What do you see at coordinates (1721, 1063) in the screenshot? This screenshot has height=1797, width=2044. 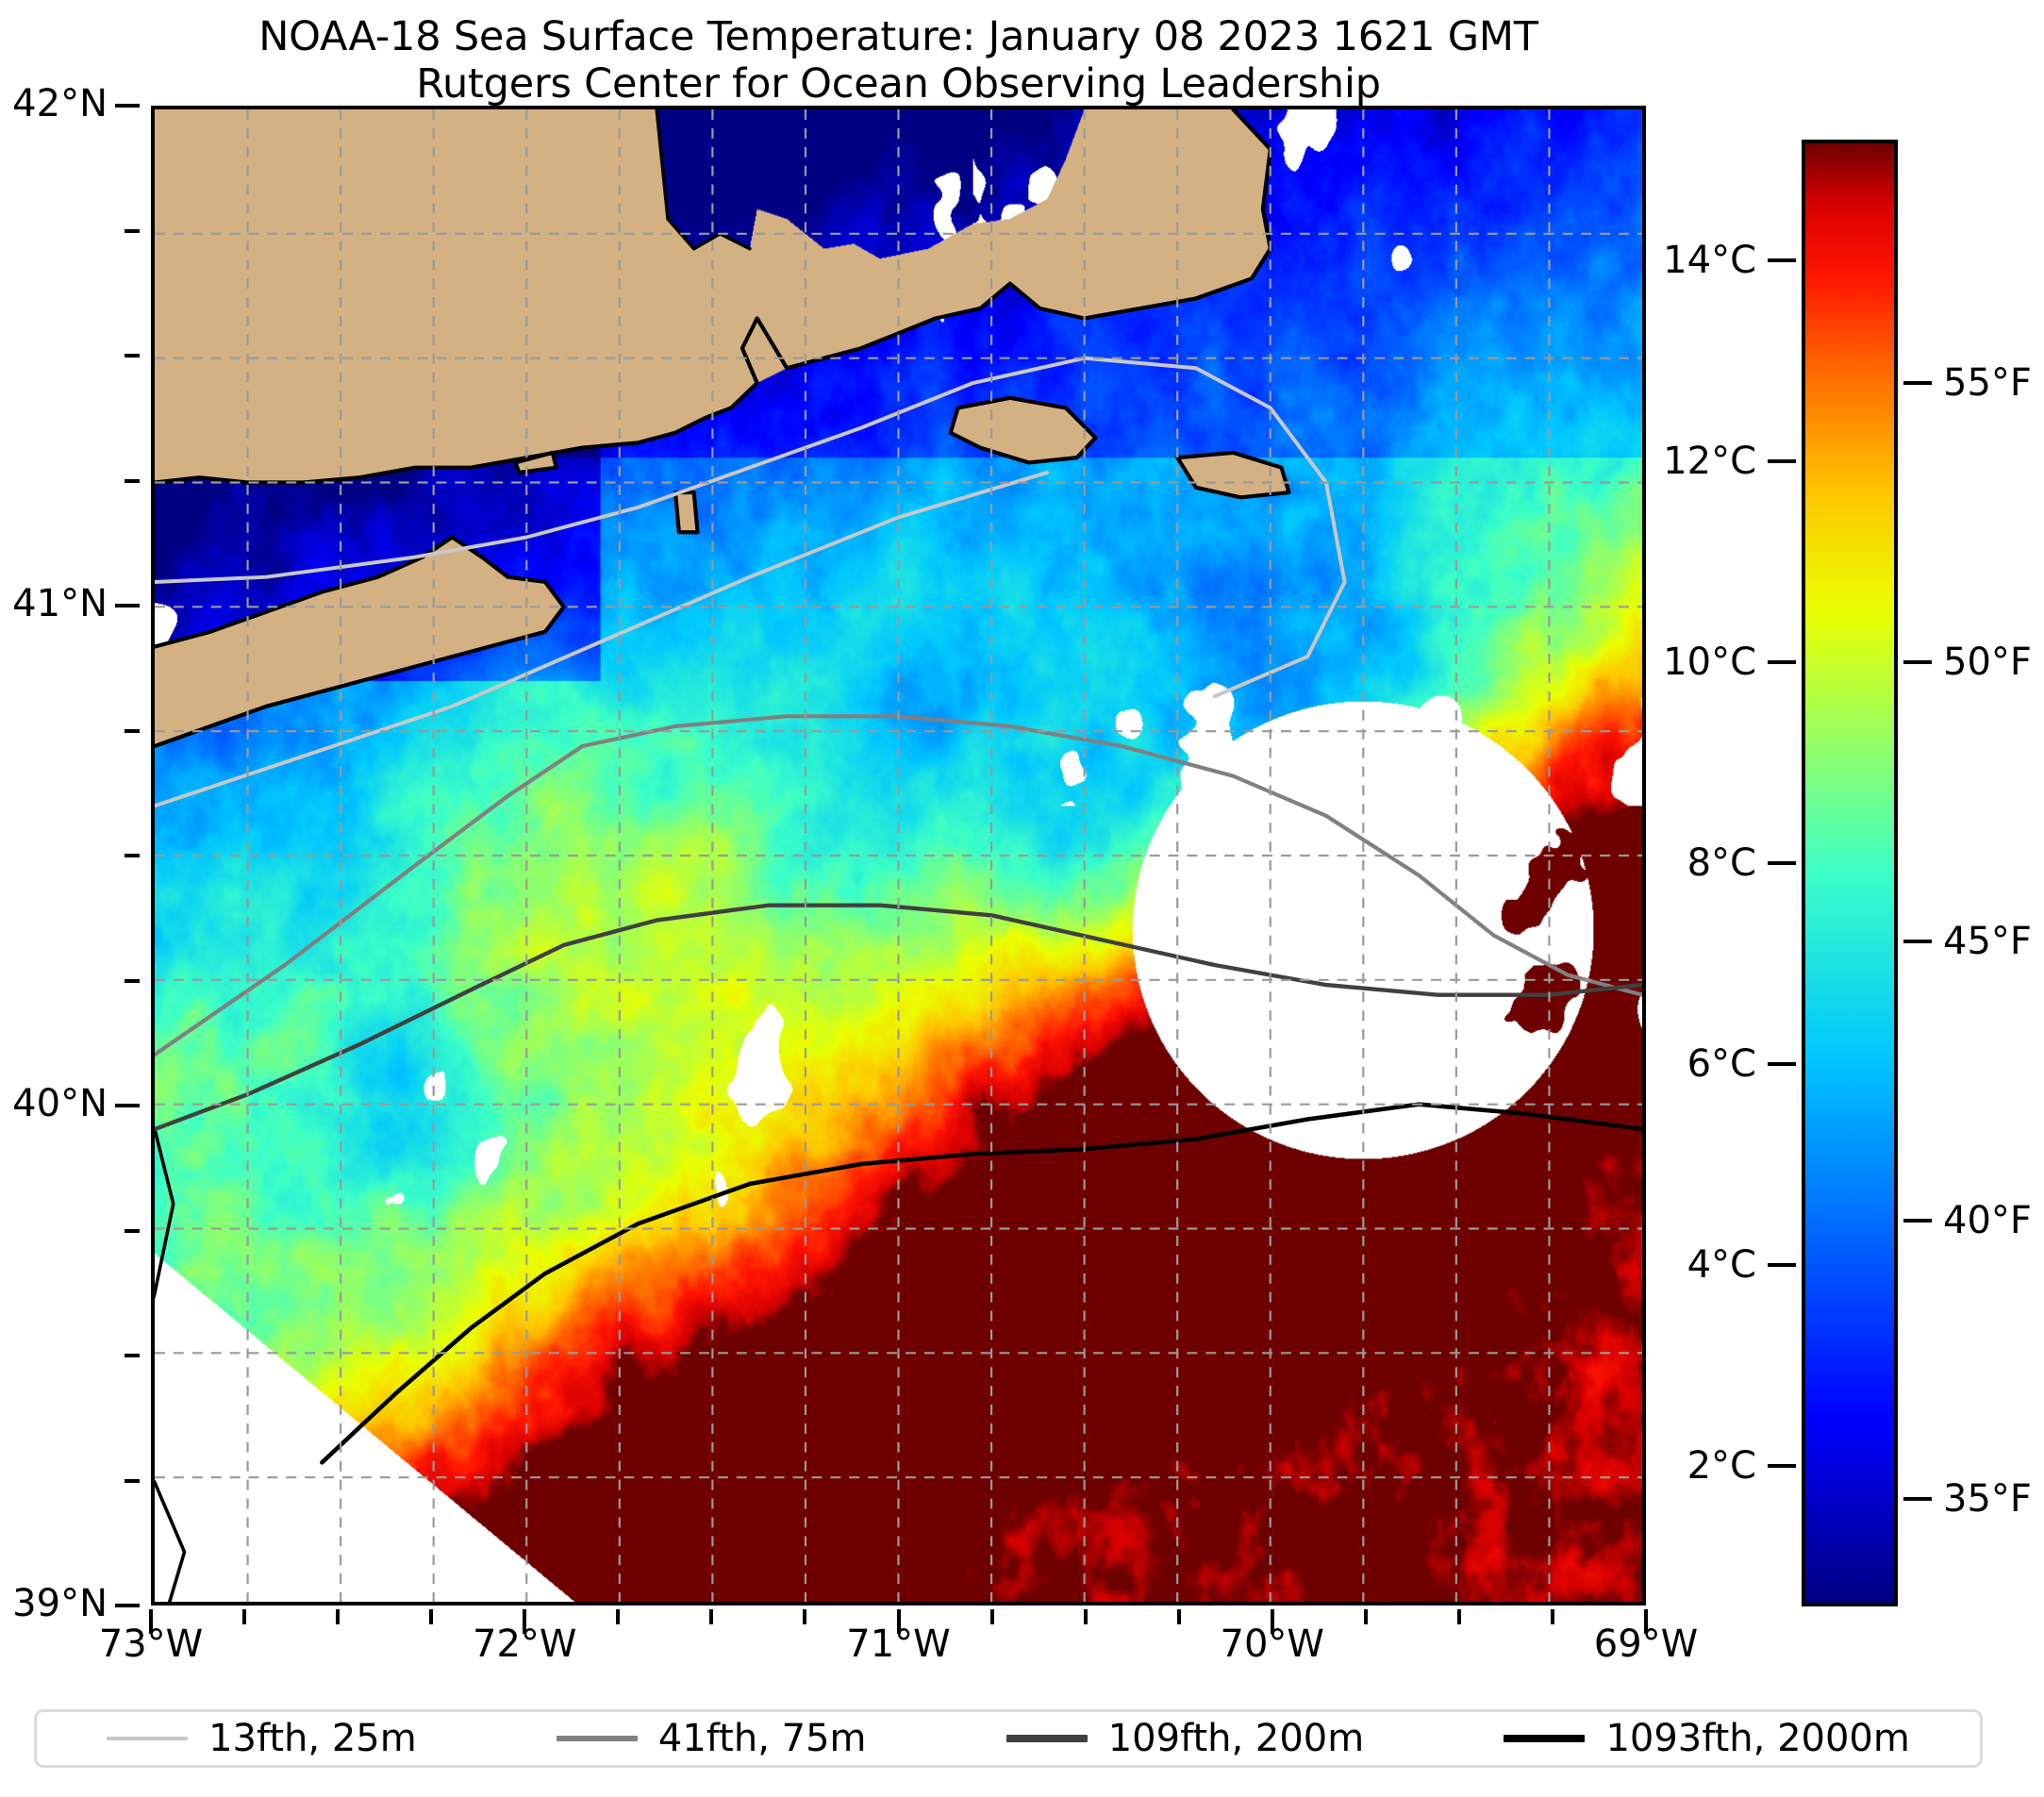 I see `colorbar-label-celsius: 6°C` at bounding box center [1721, 1063].